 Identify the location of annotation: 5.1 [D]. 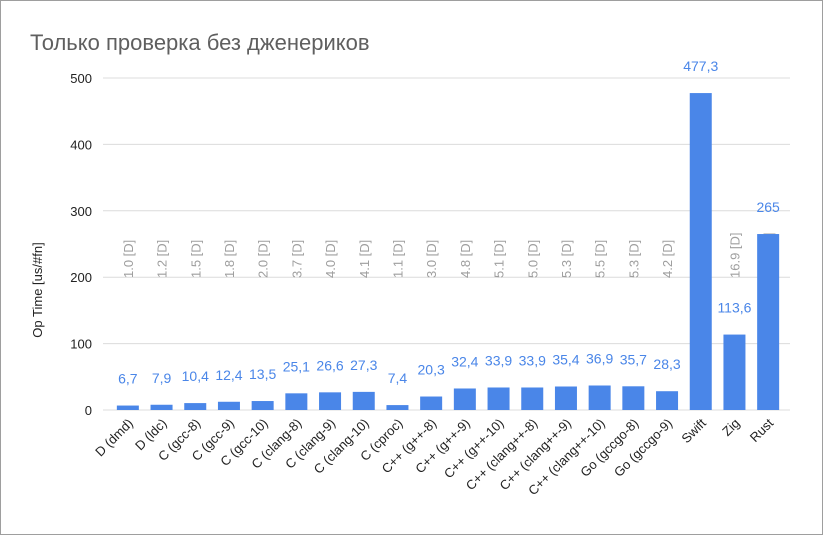
(499, 259).